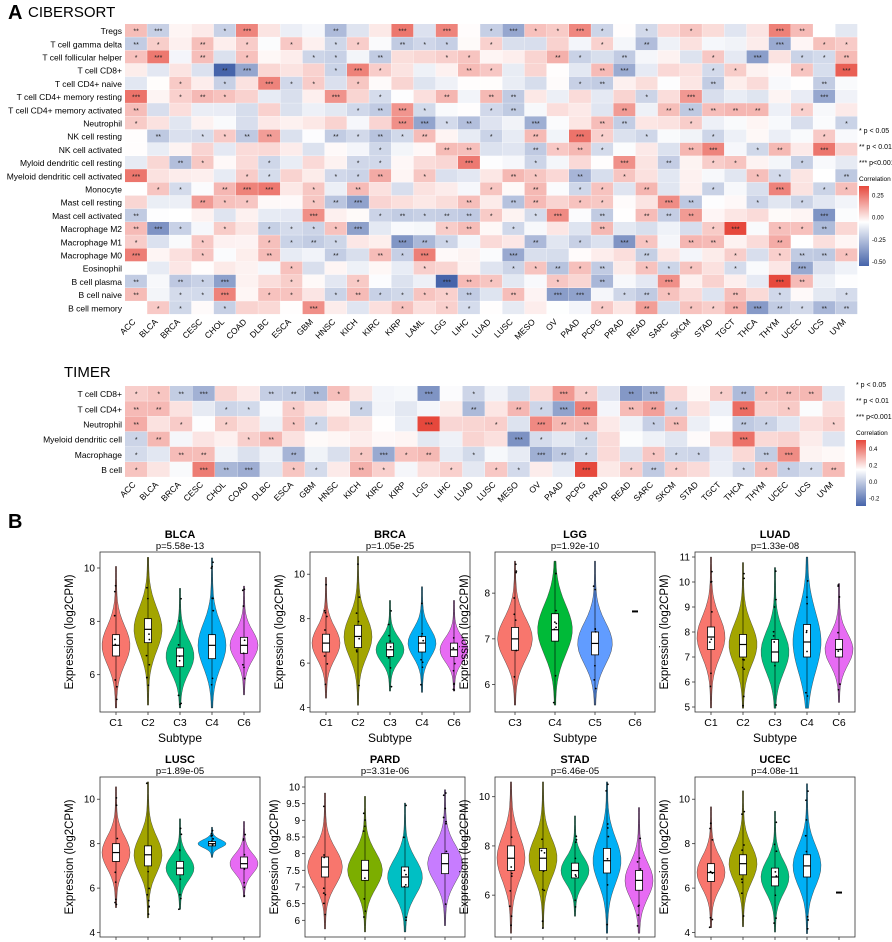 The width and height of the screenshot is (892, 942). Describe the element at coordinates (874, 499) in the screenshot. I see `color-bar-tick: -0.2` at that location.